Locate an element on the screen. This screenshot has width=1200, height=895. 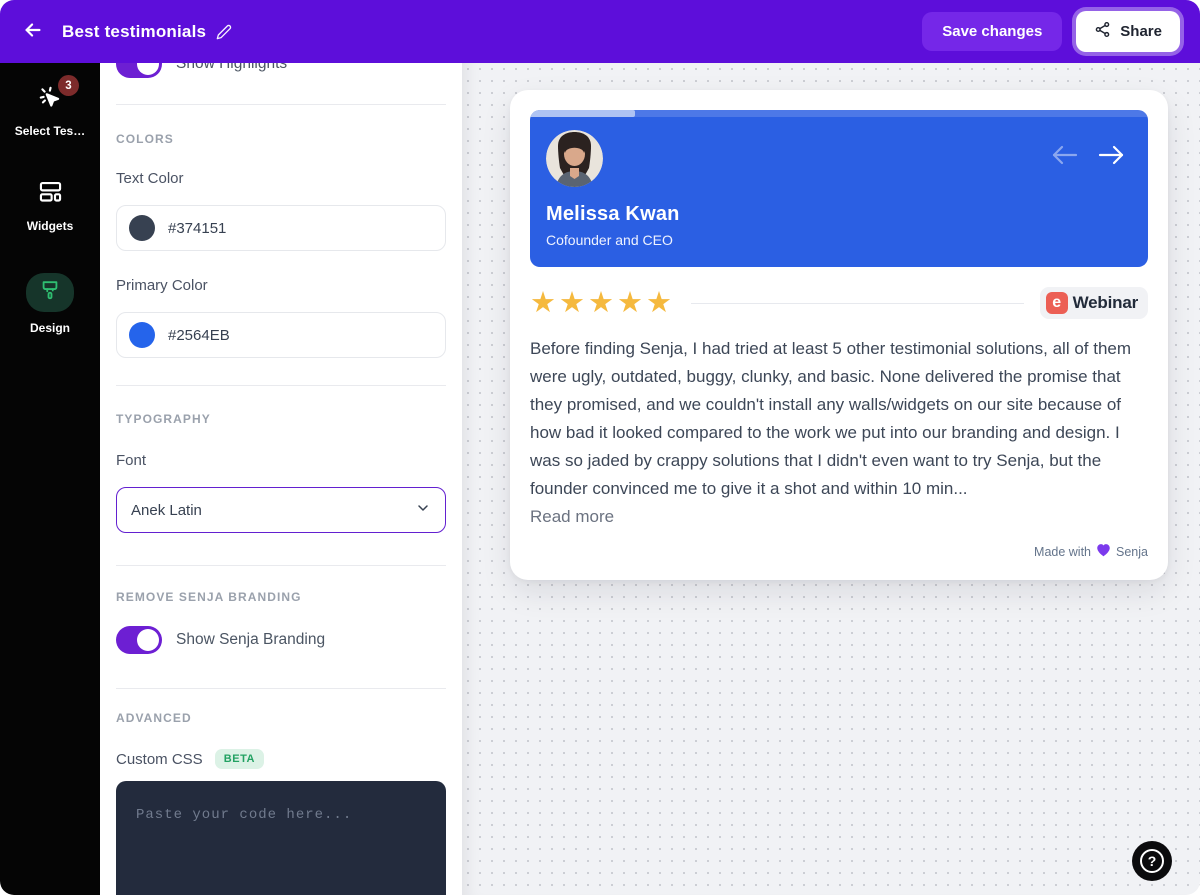
colors-section-title: COLORS is located at coordinates (145, 139).